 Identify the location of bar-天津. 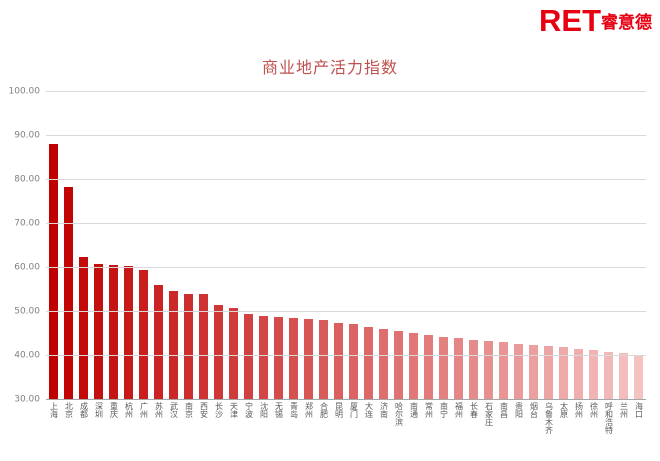
(233, 354).